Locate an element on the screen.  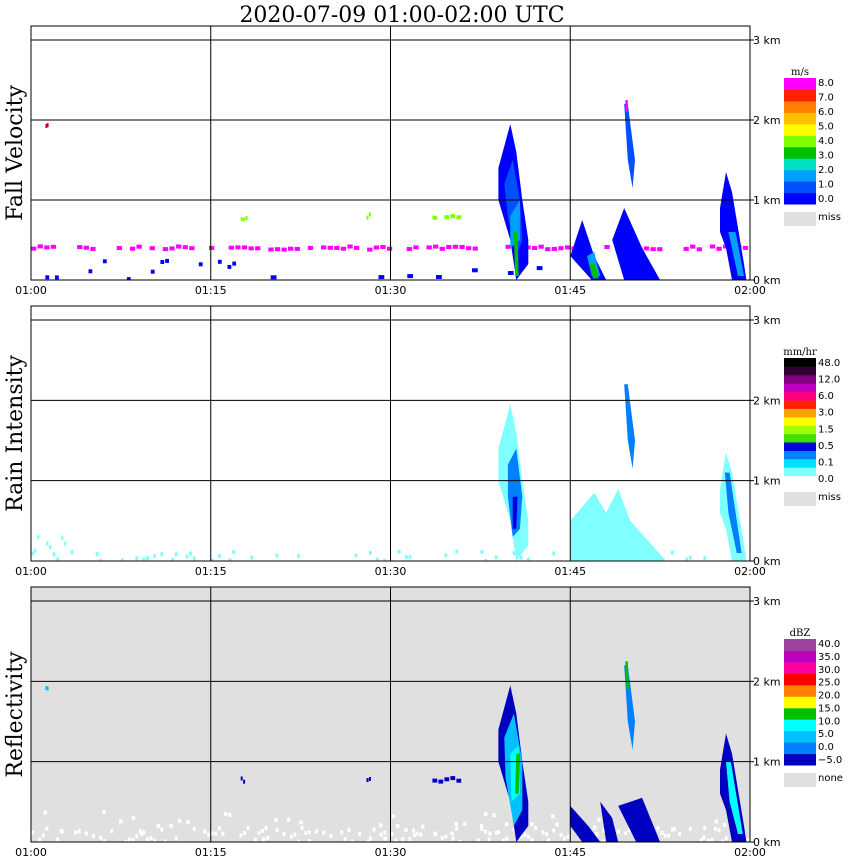
panel-ylabel: Rain Intensity is located at coordinates (15, 432).